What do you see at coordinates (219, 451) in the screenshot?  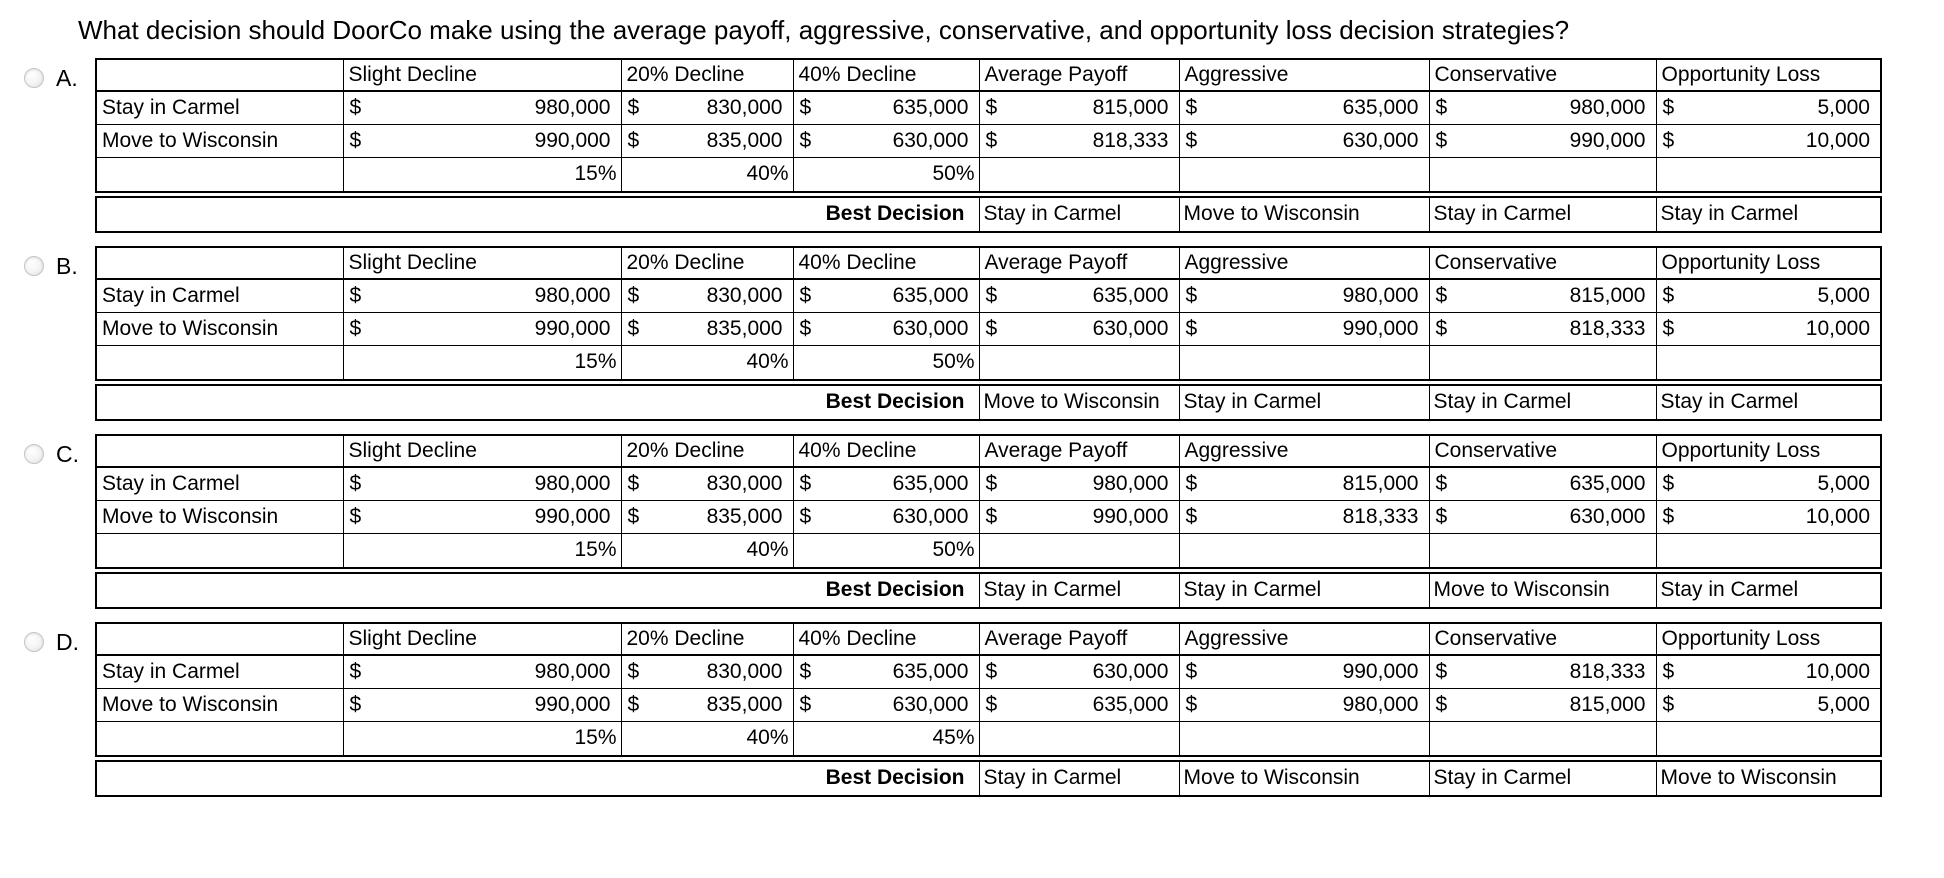 I see `corner-cell` at bounding box center [219, 451].